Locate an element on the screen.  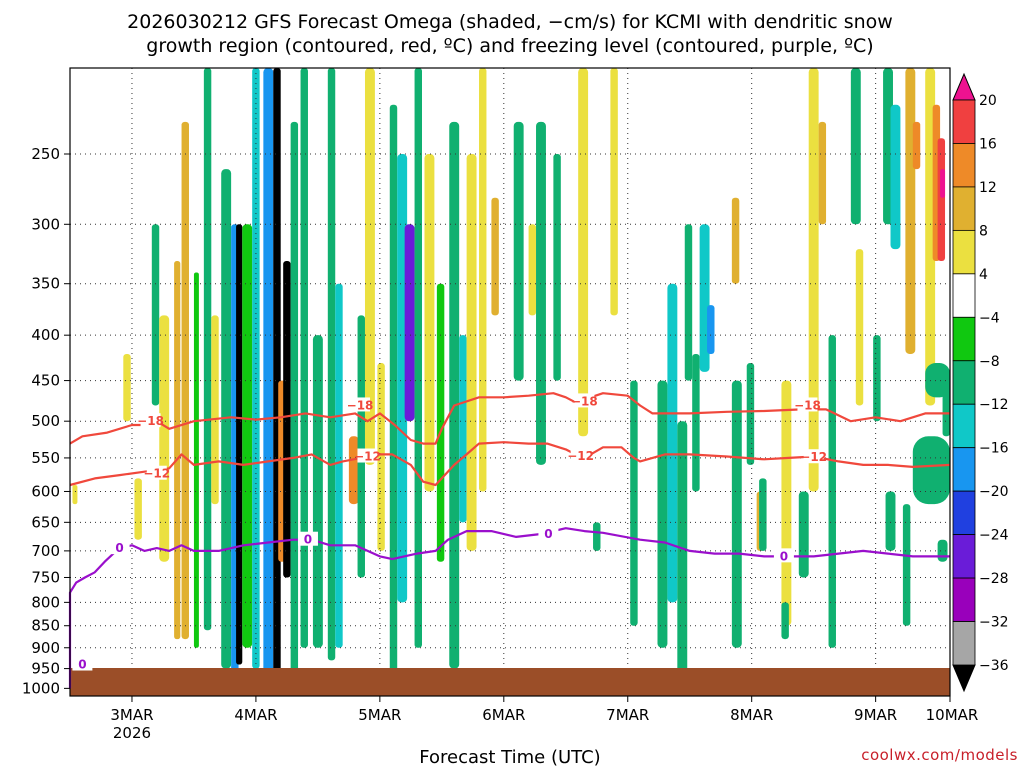
colorbar: 20 16 12 8 4 −4 −8 −12 −16 −20 −24 −28 −32 −36 is located at coordinates (980, 382).